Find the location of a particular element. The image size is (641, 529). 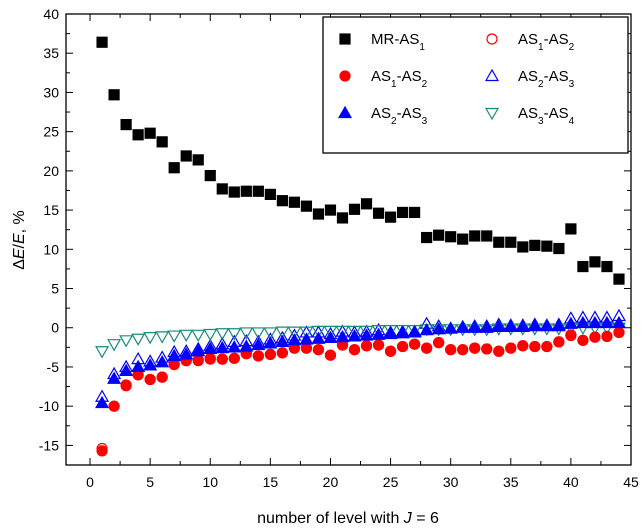

legend-label-part: MR-AS is located at coordinates (395, 39).